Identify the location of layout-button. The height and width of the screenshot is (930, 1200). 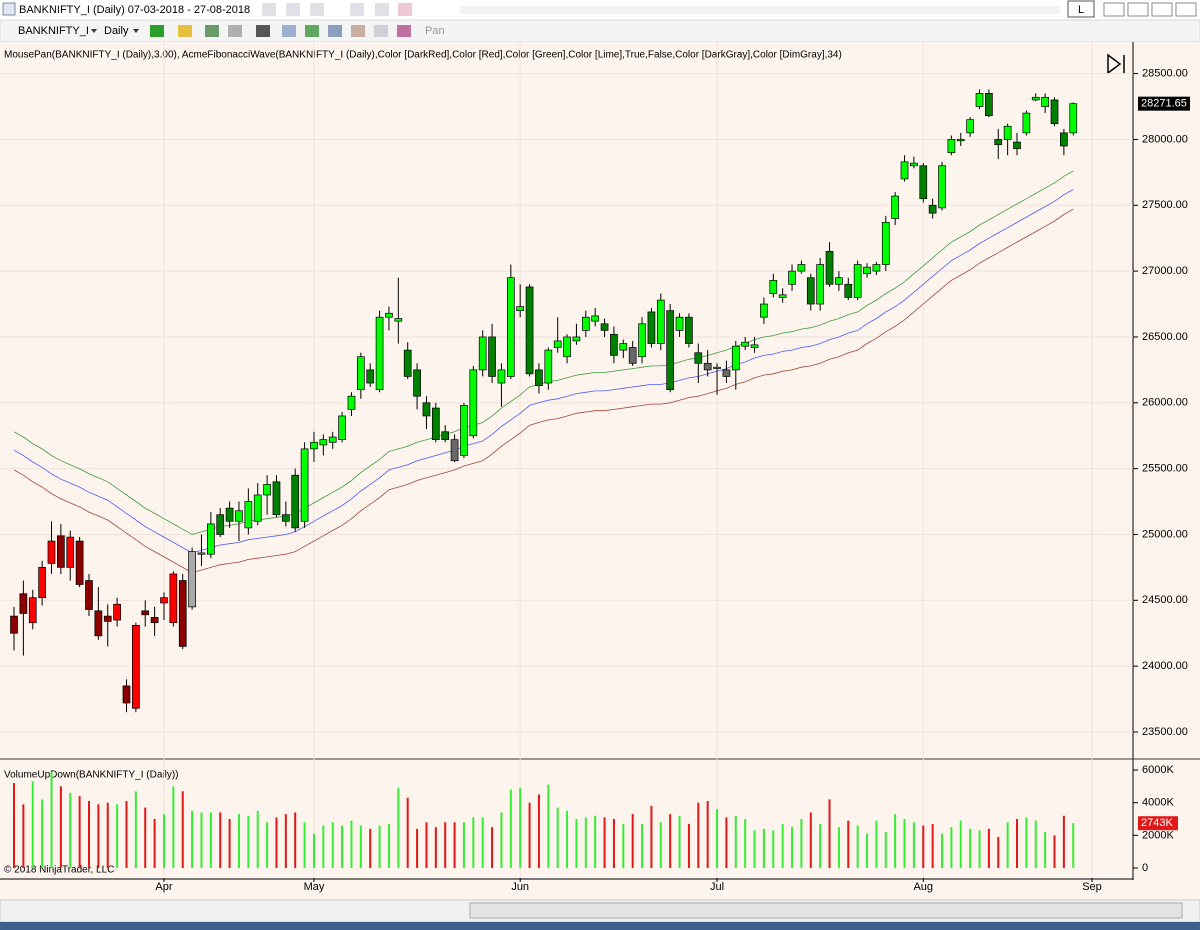
(1081, 9).